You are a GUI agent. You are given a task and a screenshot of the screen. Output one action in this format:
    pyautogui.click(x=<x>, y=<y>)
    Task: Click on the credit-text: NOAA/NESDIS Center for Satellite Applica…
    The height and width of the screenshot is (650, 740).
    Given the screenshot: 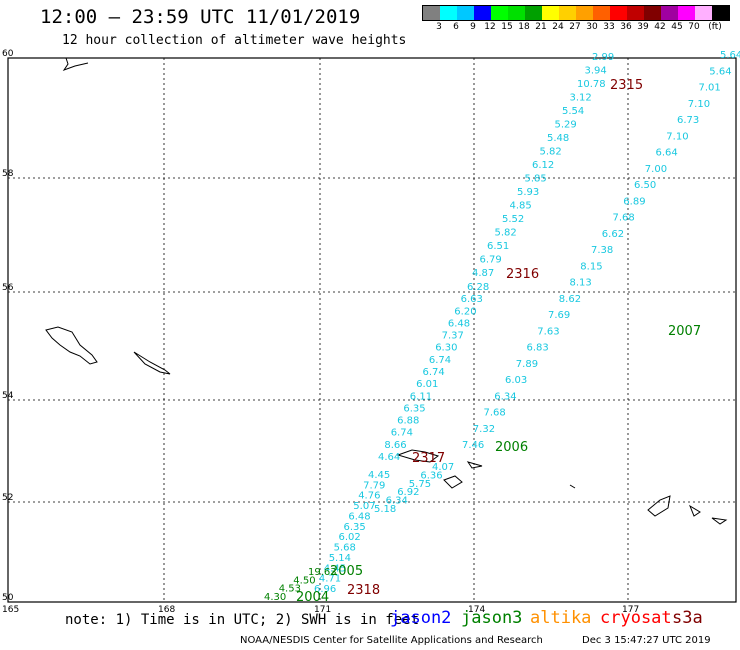 What is the action you would take?
    pyautogui.click(x=391, y=640)
    